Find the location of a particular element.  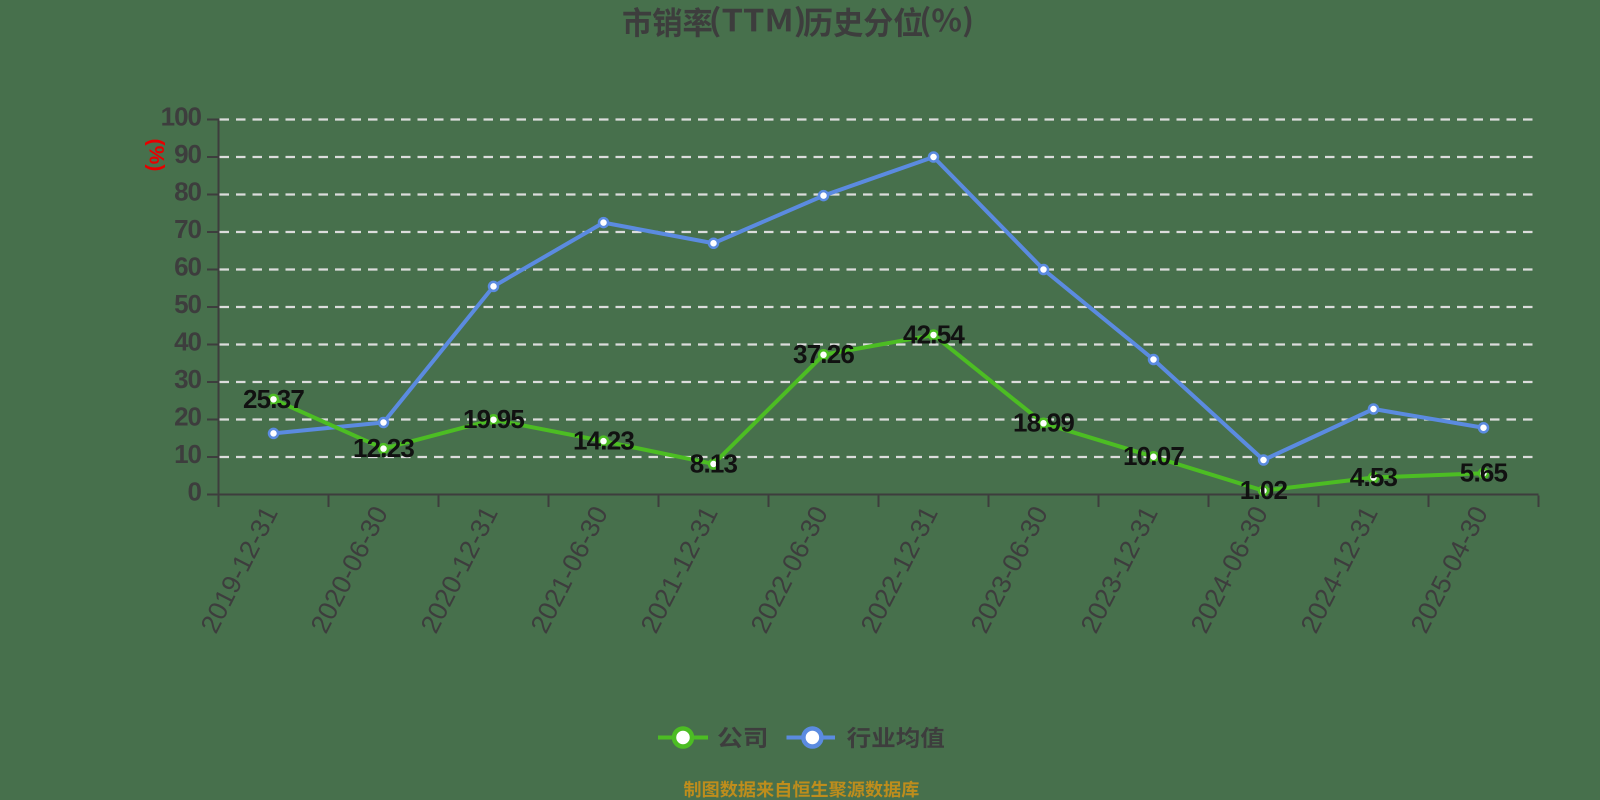

svg-text: 5.65 is located at coordinates (1484, 473).